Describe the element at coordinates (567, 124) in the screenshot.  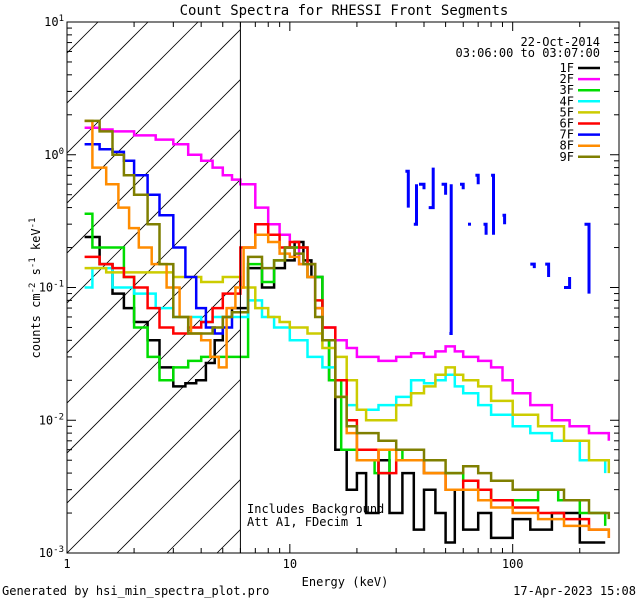
I see `legend-label-6f: 6F` at that location.